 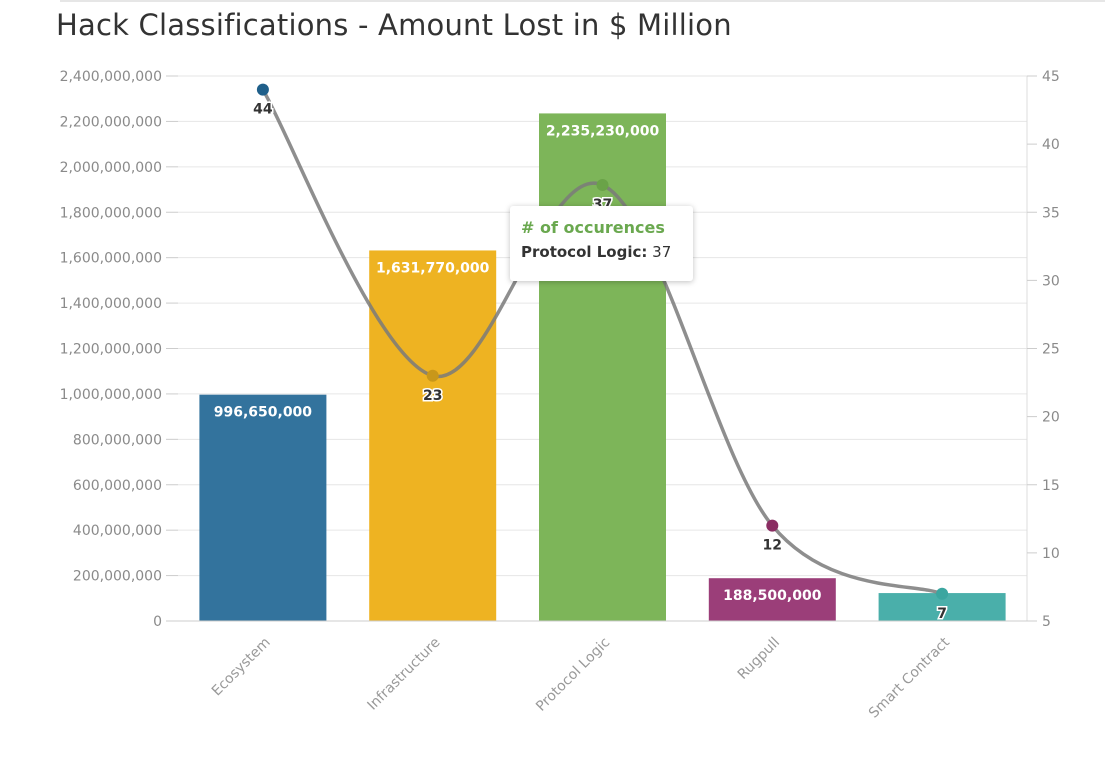 What do you see at coordinates (263, 507) in the screenshot?
I see `bar-ecosystem` at bounding box center [263, 507].